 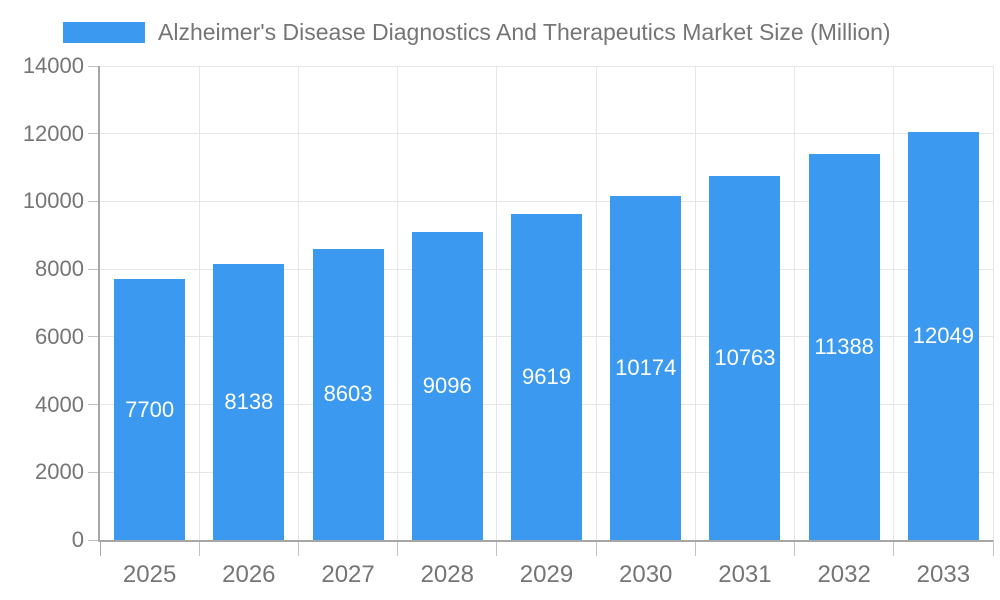 What do you see at coordinates (104, 32) in the screenshot?
I see `legend-swatch` at bounding box center [104, 32].